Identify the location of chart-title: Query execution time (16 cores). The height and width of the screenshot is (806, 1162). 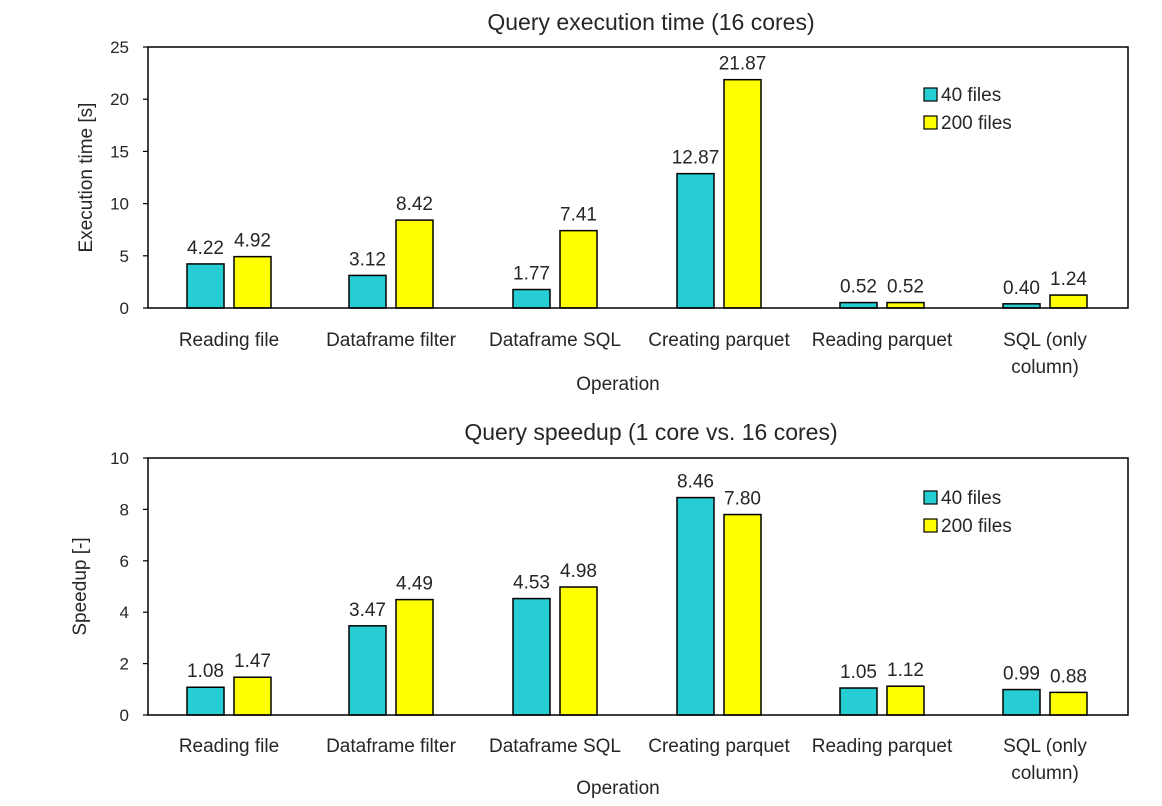
(650, 22).